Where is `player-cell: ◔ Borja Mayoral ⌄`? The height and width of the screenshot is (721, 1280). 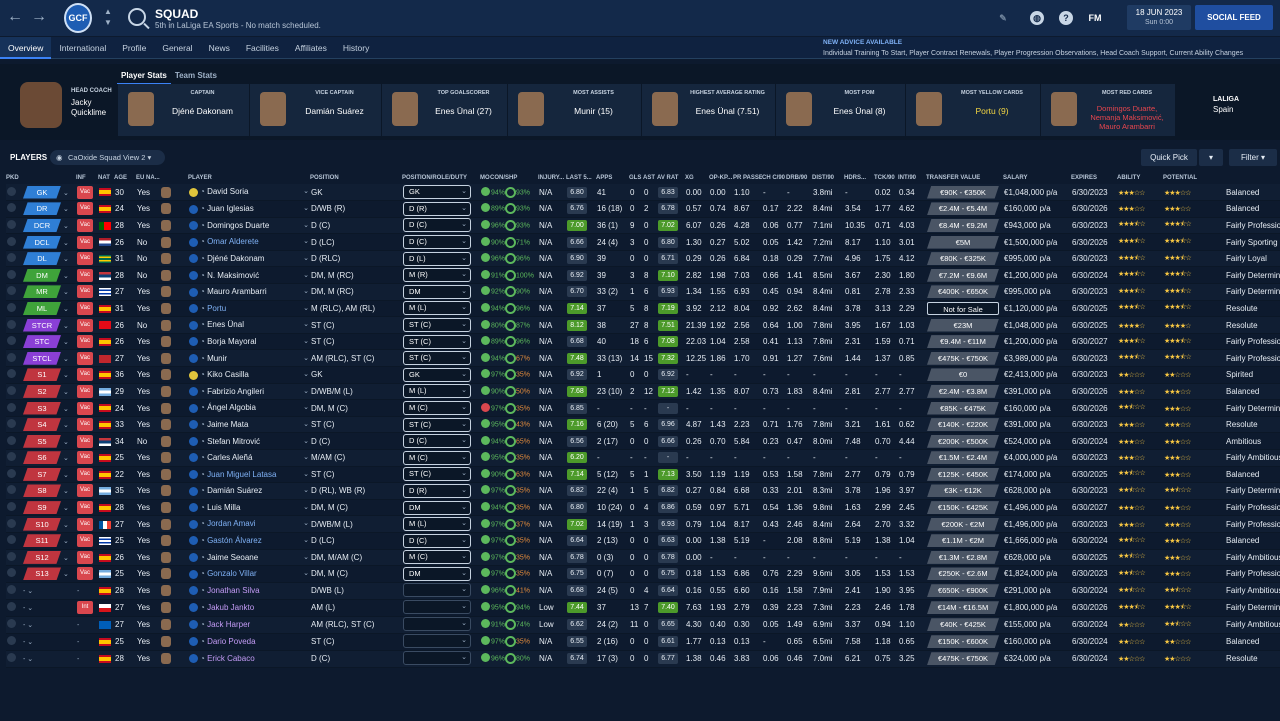 player-cell: ◔ Borja Mayoral ⌄ is located at coordinates (249, 341).